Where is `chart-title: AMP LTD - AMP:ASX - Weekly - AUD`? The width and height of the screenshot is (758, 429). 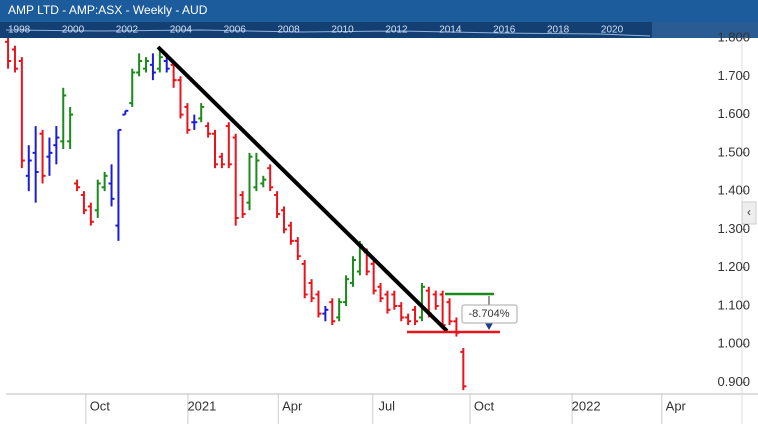
chart-title: AMP LTD - AMP:ASX - Weekly - AUD is located at coordinates (108, 10).